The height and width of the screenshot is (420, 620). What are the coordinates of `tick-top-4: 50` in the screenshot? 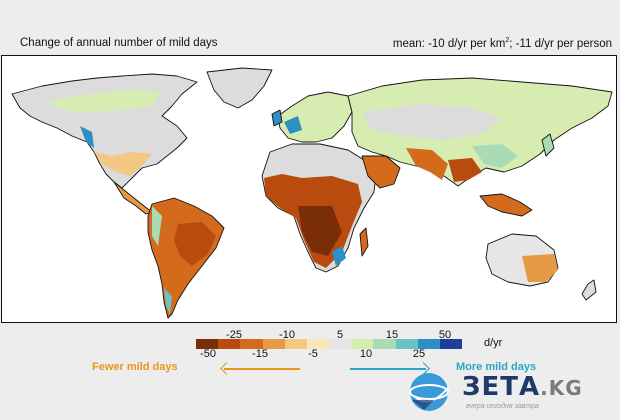 It's located at (445, 335).